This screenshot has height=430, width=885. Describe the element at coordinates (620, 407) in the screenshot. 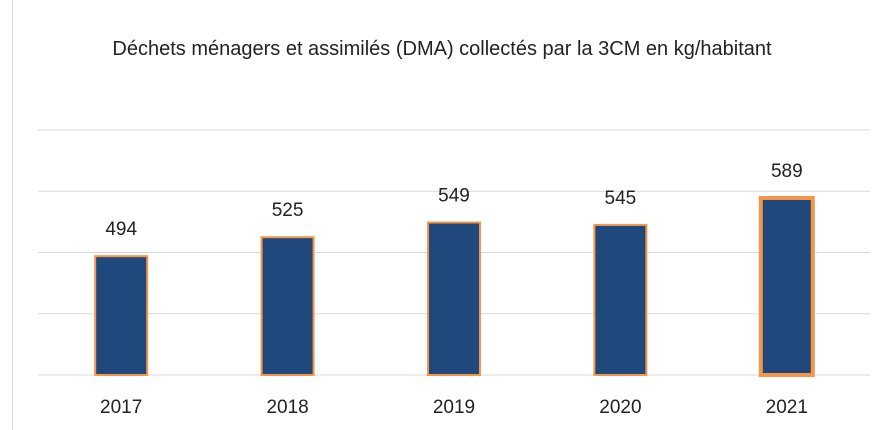

I see `x-tick-label: 2020` at that location.